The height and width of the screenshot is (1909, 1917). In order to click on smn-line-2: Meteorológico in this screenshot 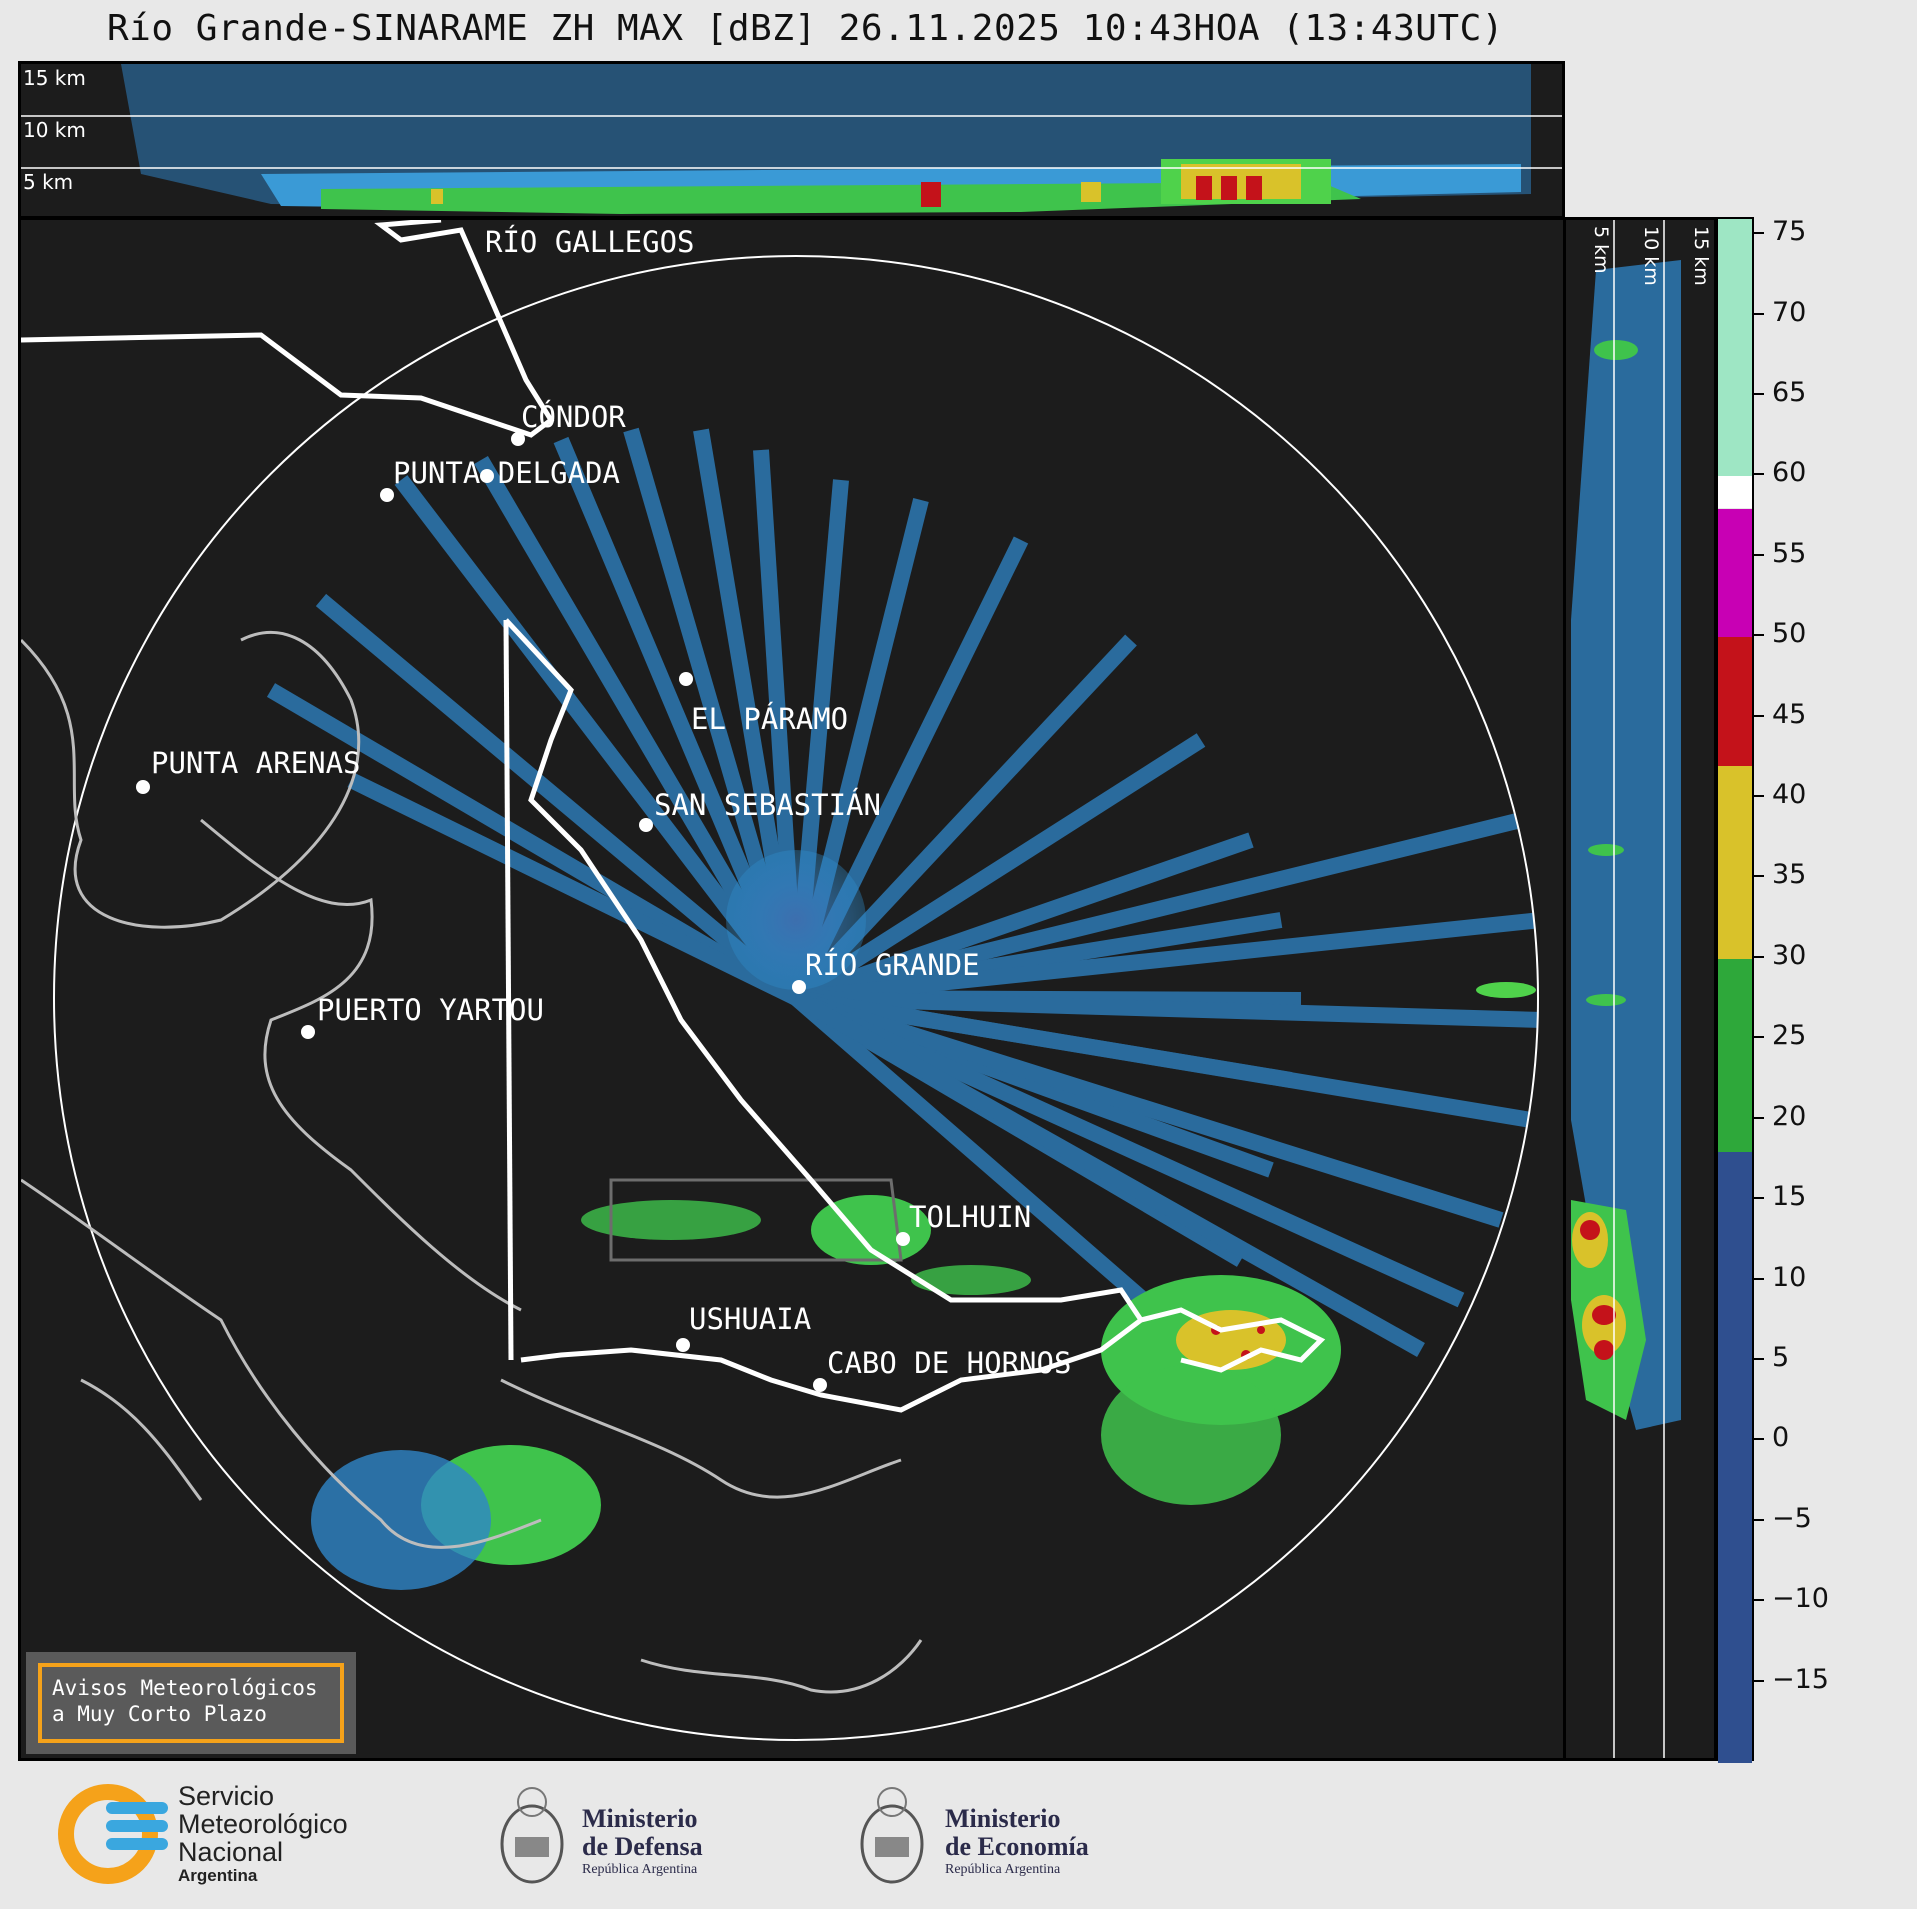, I will do `click(263, 1824)`.